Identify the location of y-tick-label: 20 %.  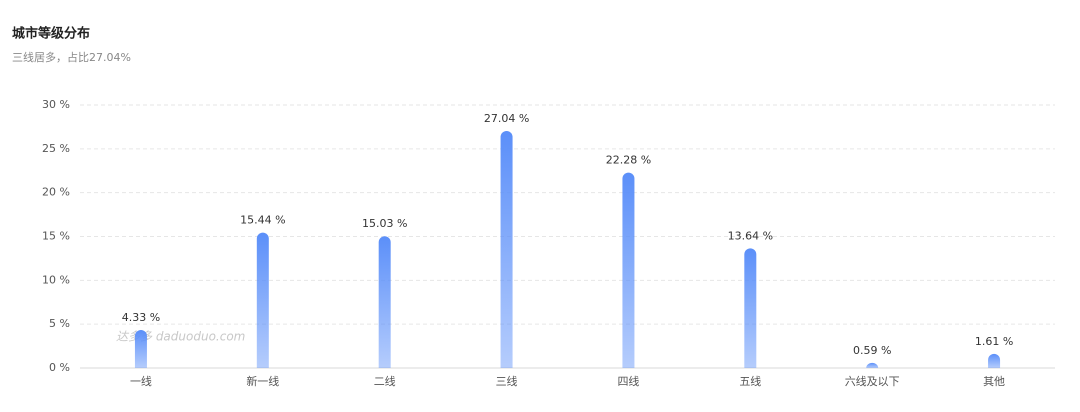
(56, 192).